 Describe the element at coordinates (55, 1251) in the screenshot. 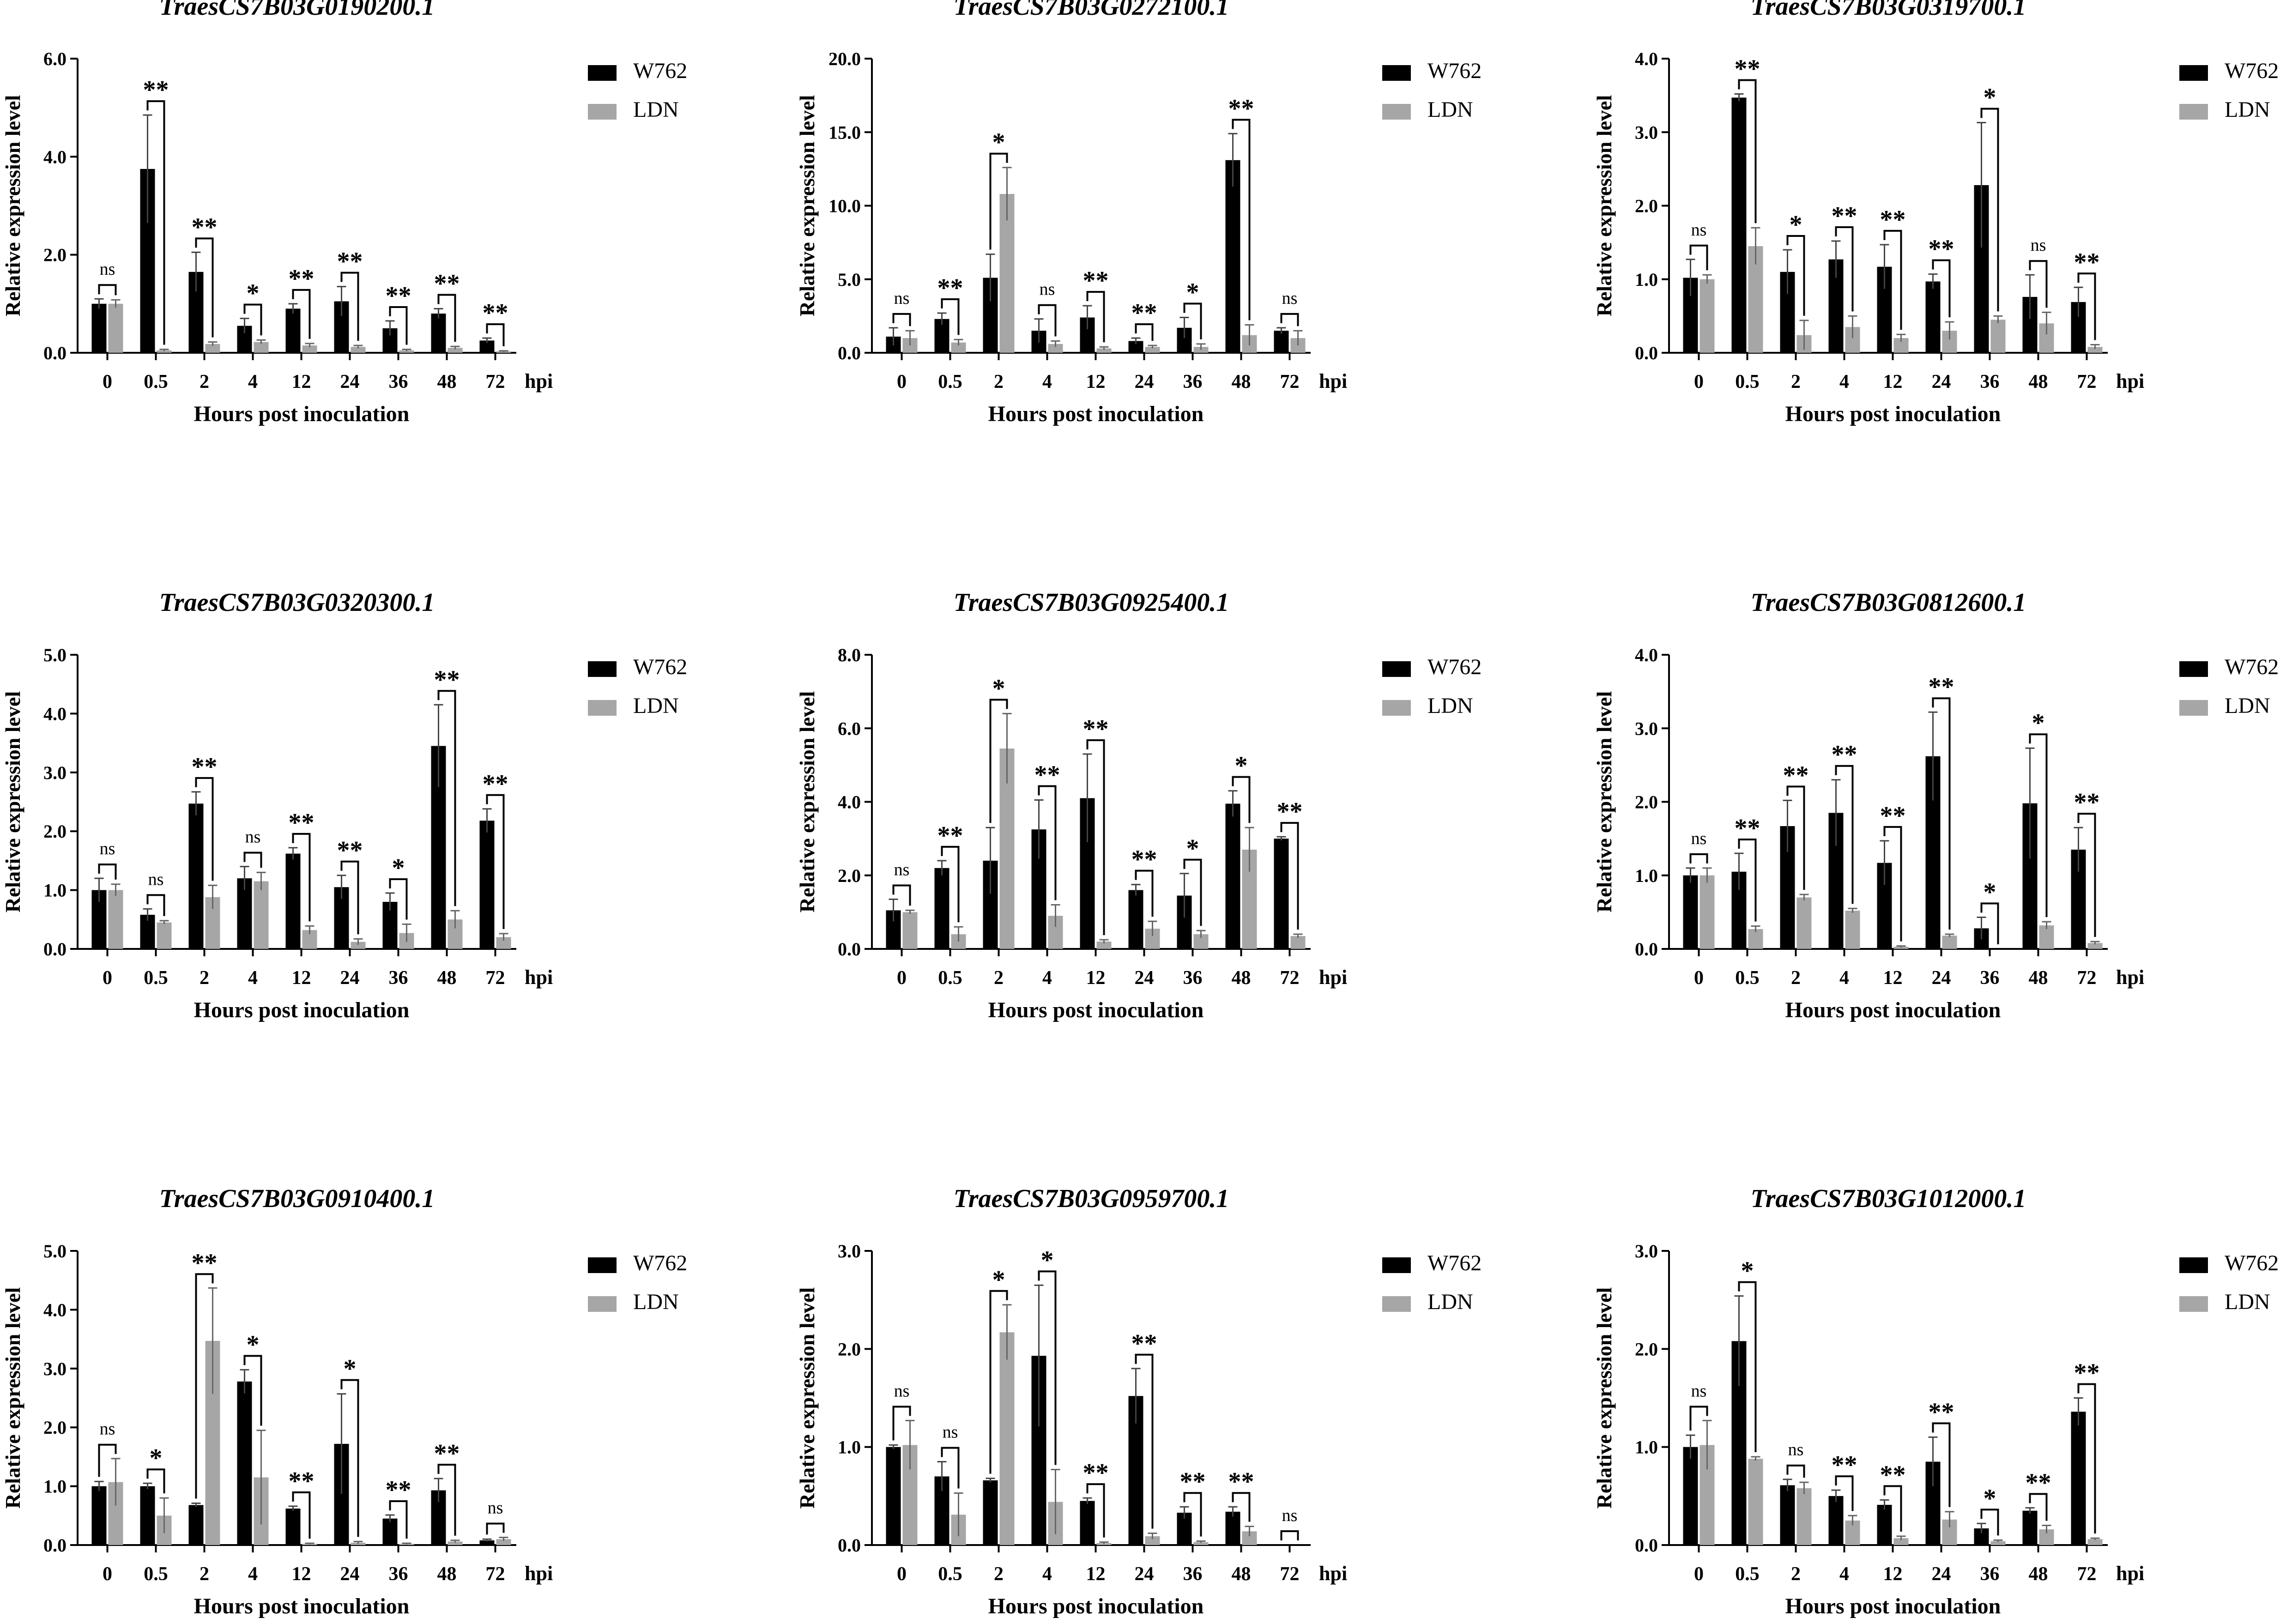

I see `y-tick-label: 5.0` at that location.